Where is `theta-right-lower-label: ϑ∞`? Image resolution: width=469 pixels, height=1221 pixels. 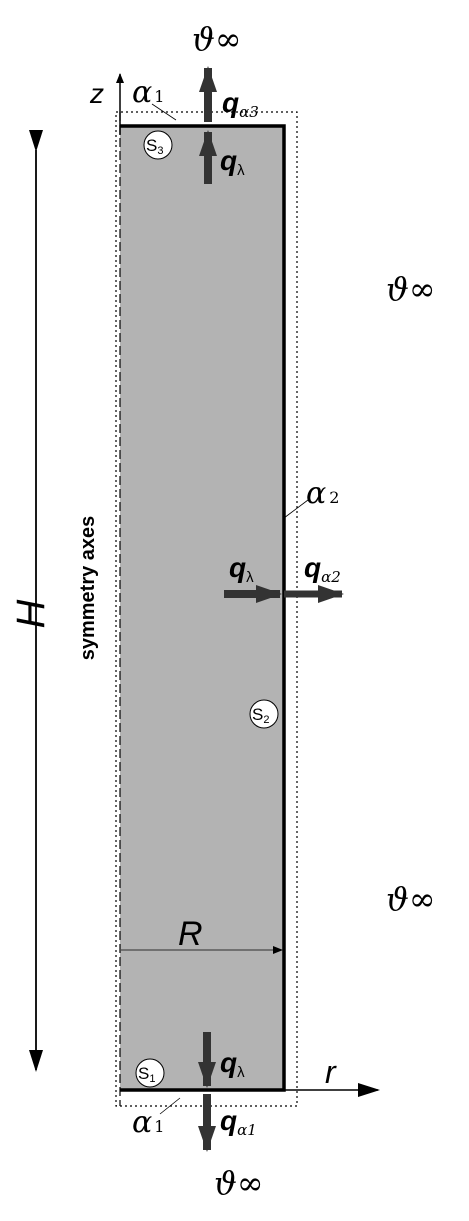 theta-right-lower-label: ϑ∞ is located at coordinates (411, 899).